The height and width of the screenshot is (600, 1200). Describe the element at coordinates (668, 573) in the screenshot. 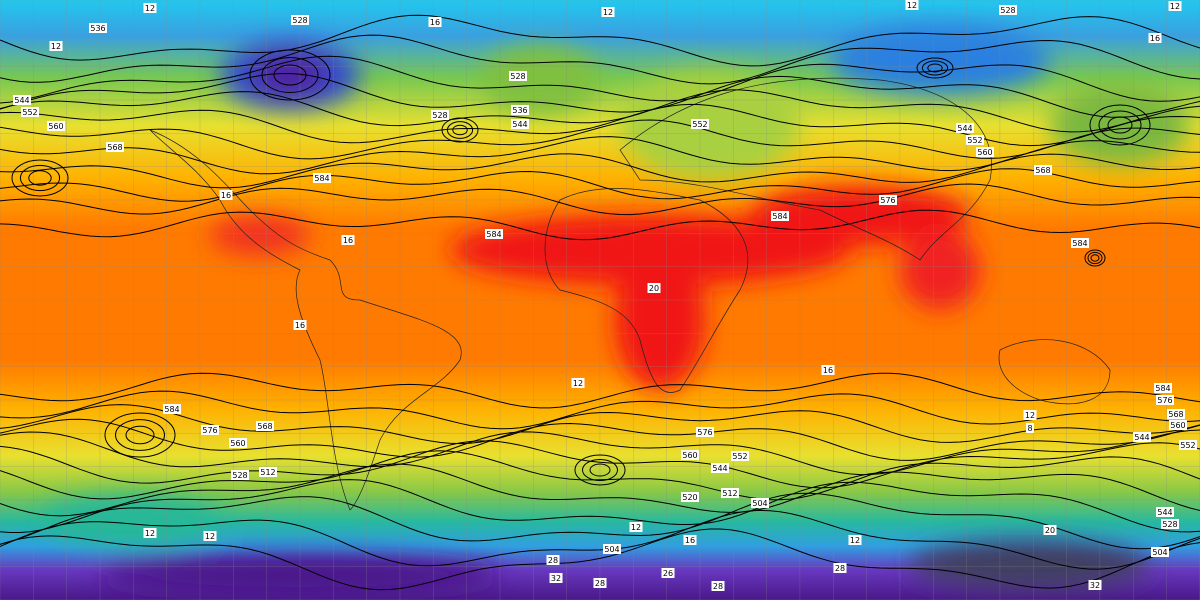

I see `contour-label: 26` at that location.